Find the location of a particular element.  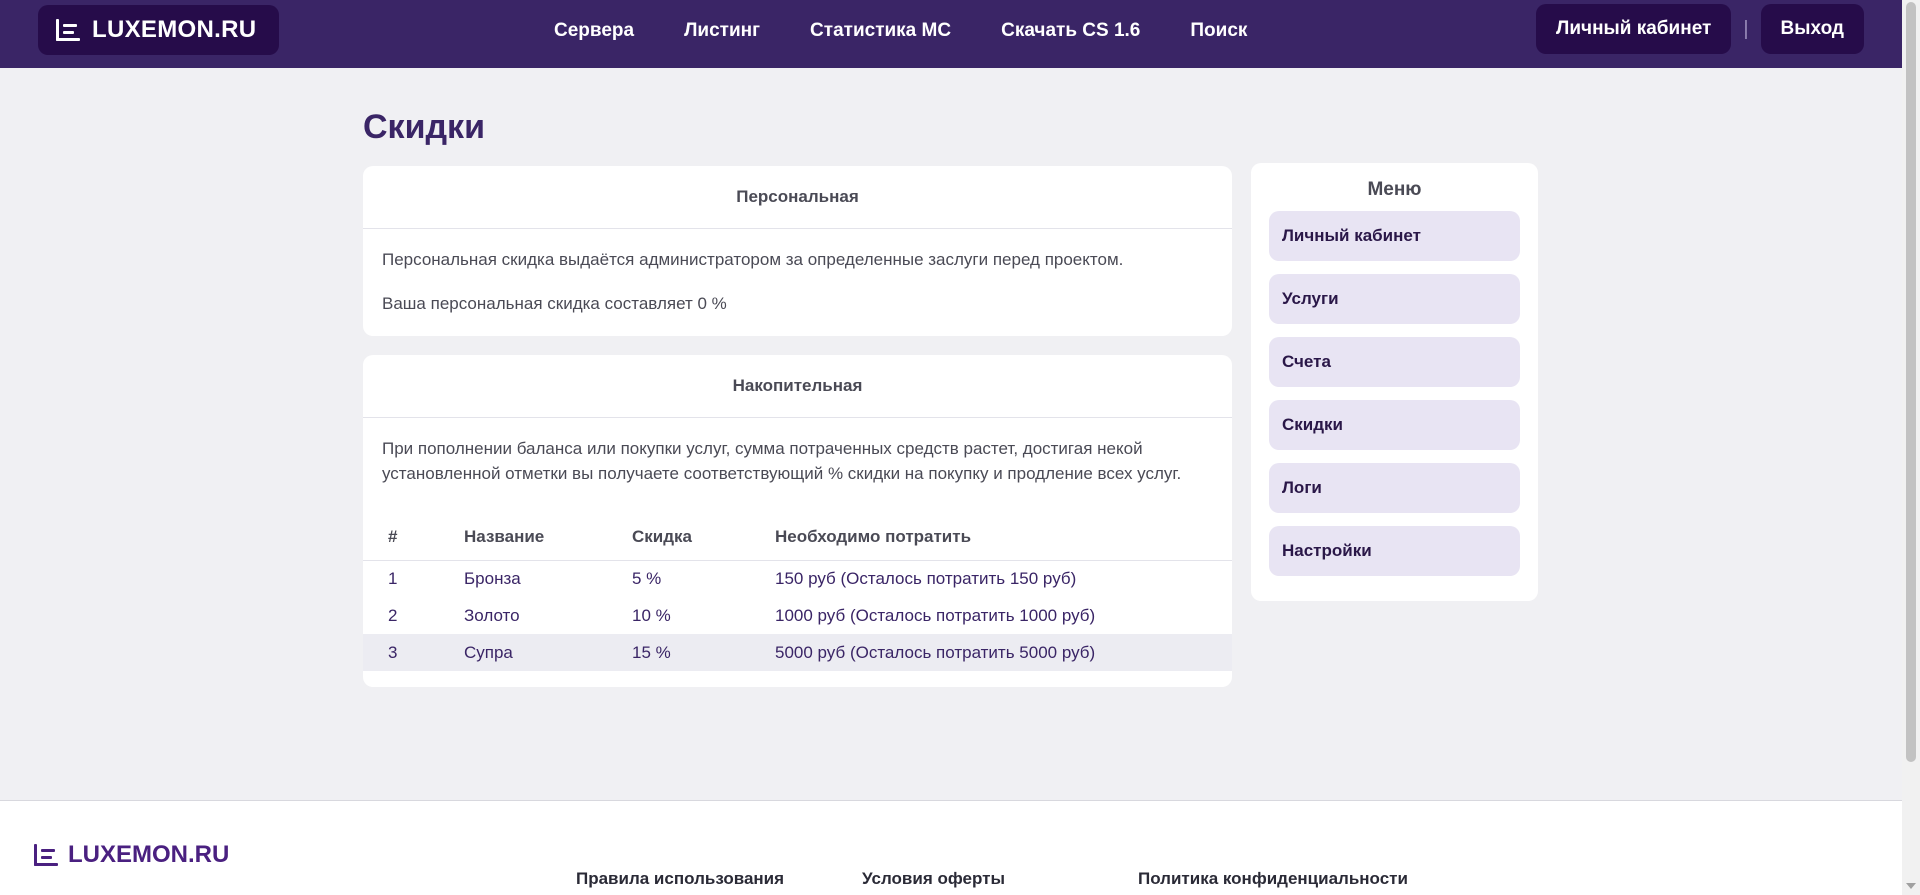

table-header-row: # Название Скидка Необходимо потратить is located at coordinates (797, 534).